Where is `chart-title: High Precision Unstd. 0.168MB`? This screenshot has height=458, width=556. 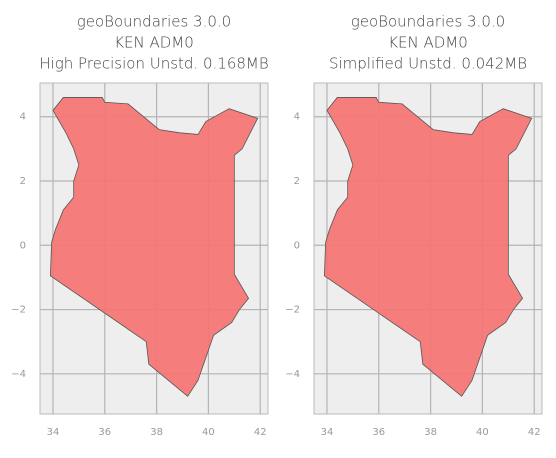 chart-title: High Precision Unstd. 0.168MB is located at coordinates (153, 64).